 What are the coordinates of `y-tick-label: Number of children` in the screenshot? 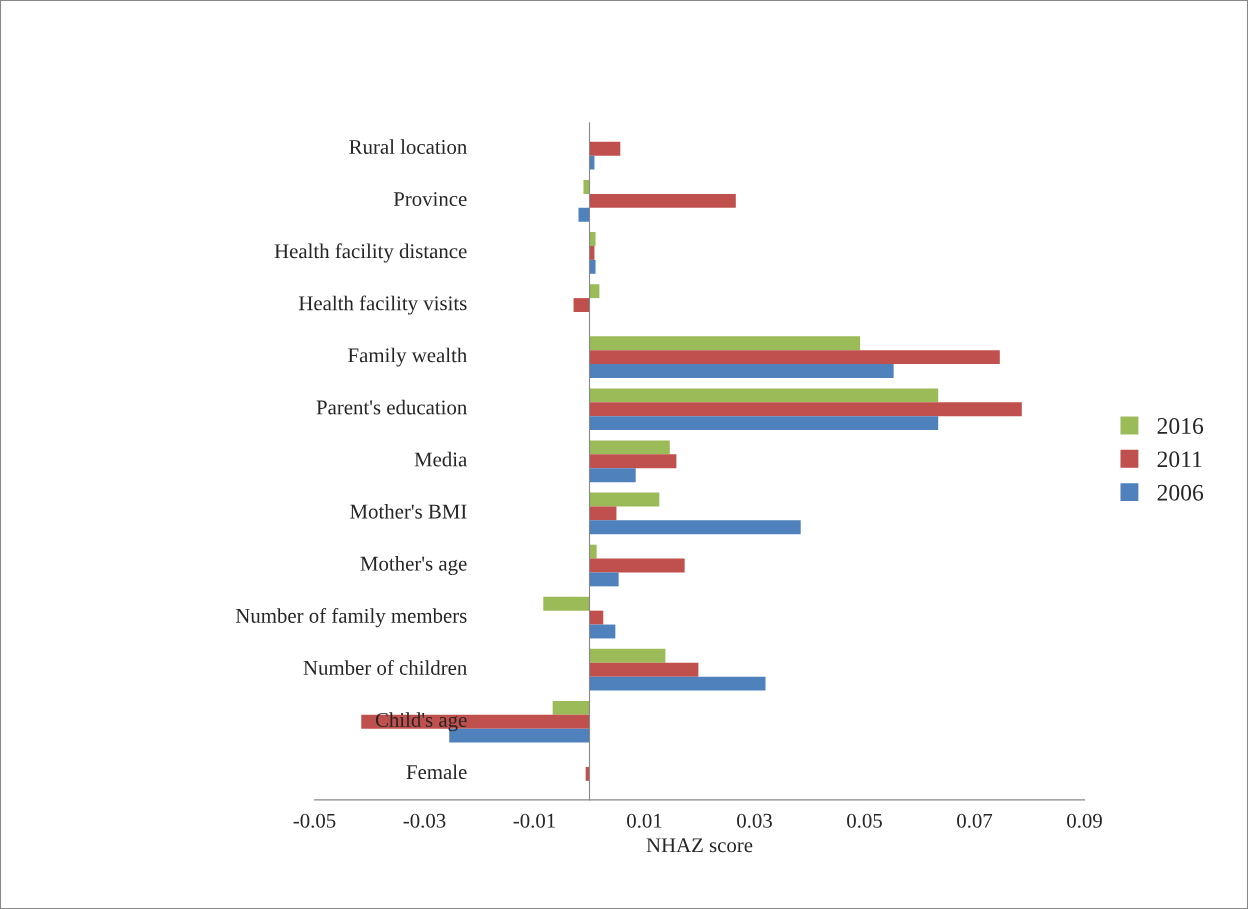 It's located at (385, 667).